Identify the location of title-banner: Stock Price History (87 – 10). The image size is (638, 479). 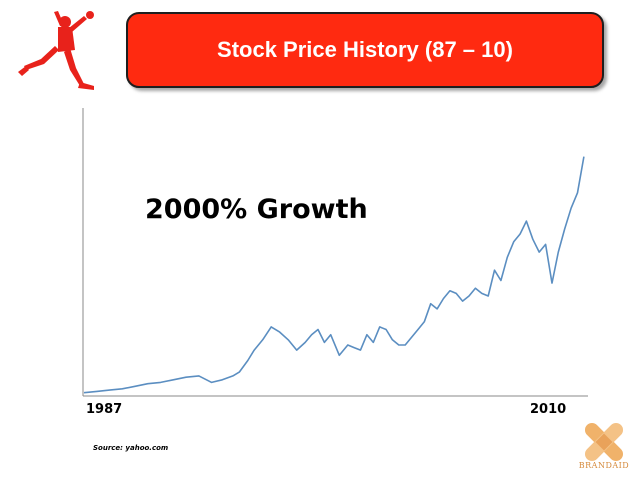
(365, 50).